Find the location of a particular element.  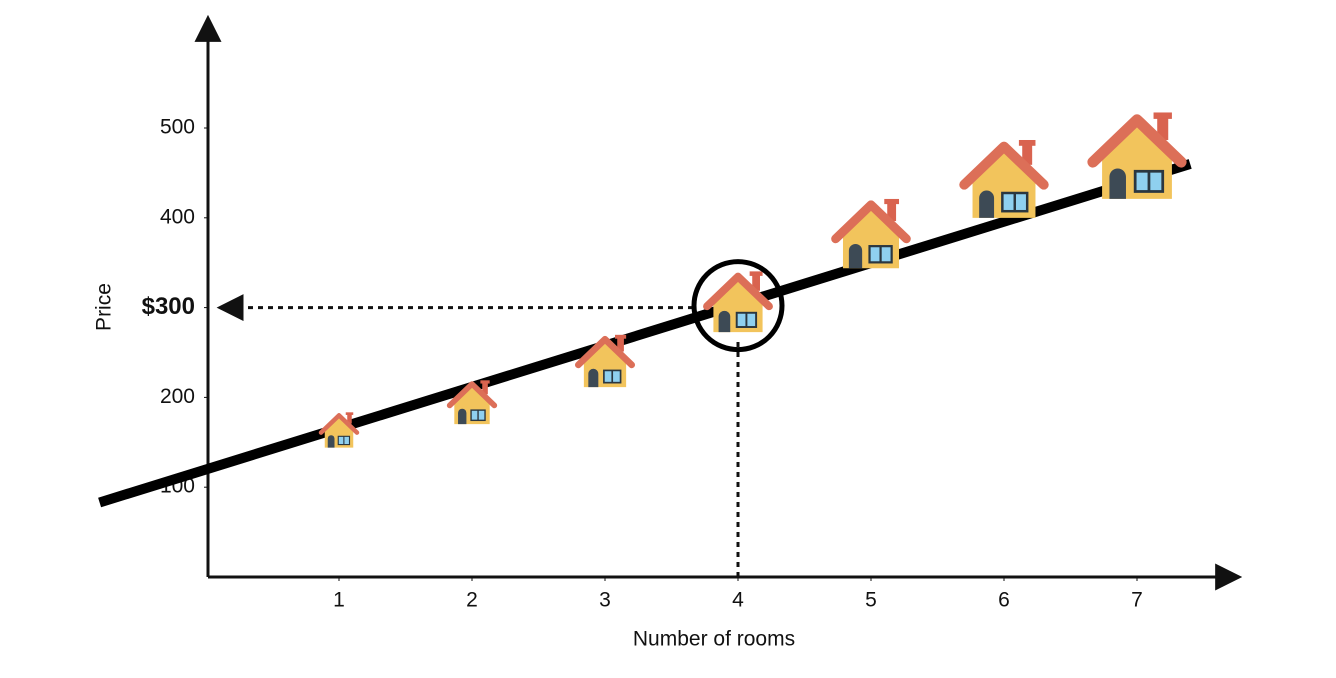

x-tick-label: 6 is located at coordinates (1004, 600).